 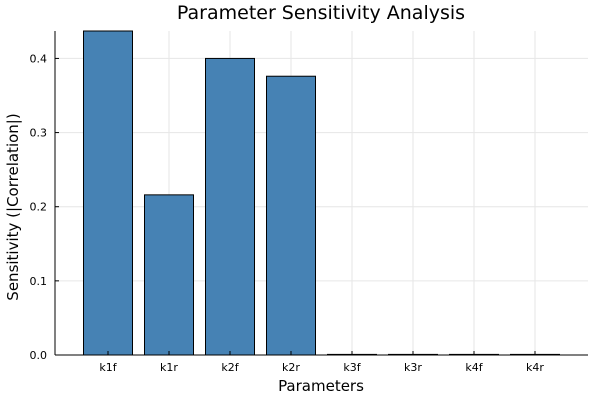 I want to click on x-tick-label: k4r, so click(x=535, y=367).